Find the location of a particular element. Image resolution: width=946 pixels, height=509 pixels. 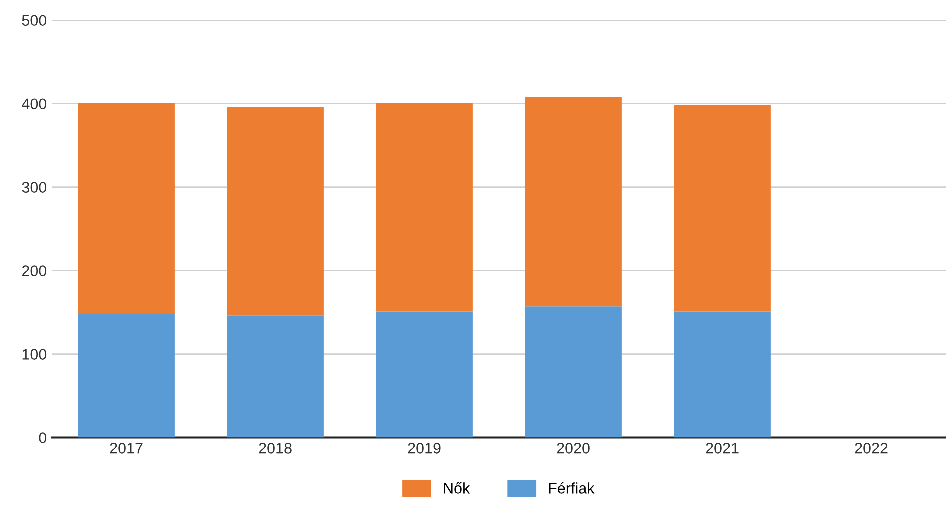

y-tick-label: 400 is located at coordinates (34, 104).